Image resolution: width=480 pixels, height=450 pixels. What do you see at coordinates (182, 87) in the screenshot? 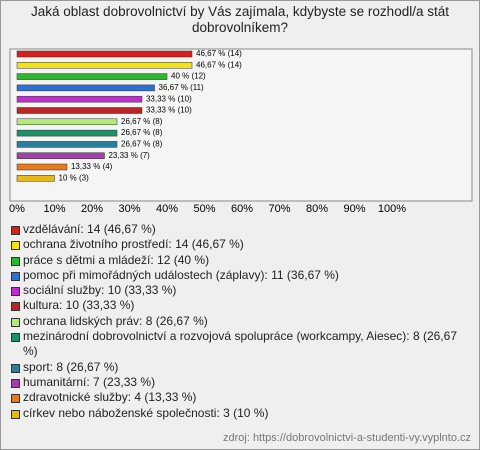
I see `value-label: 36,67 % (11)` at bounding box center [182, 87].